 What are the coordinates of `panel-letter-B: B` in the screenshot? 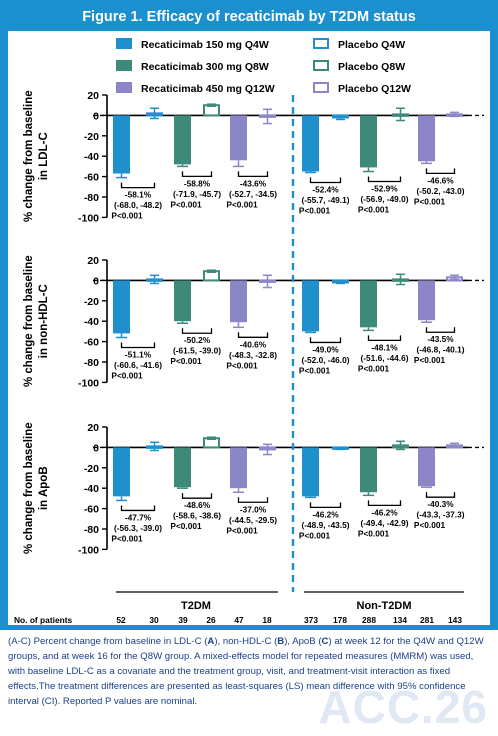 It's located at (14, 259).